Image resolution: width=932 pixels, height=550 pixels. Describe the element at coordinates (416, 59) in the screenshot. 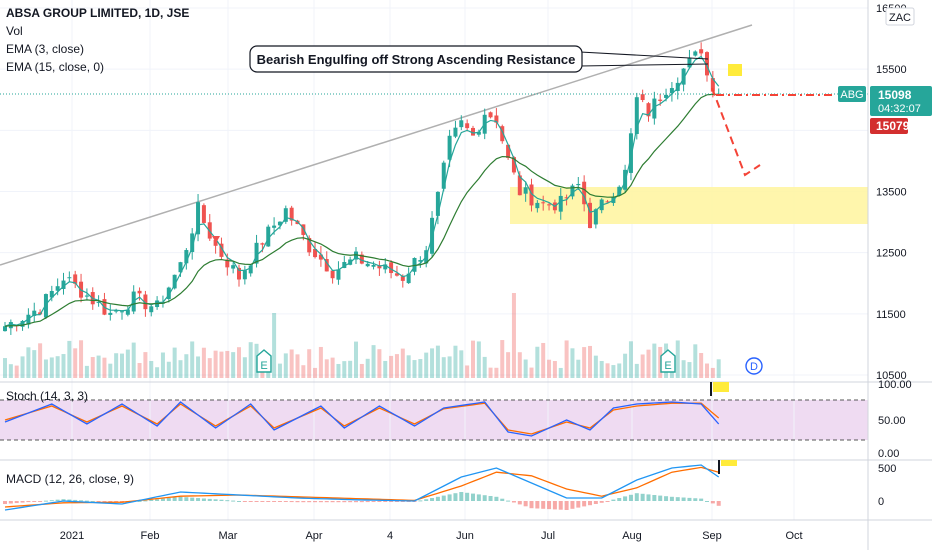

I see `annotation-box` at that location.